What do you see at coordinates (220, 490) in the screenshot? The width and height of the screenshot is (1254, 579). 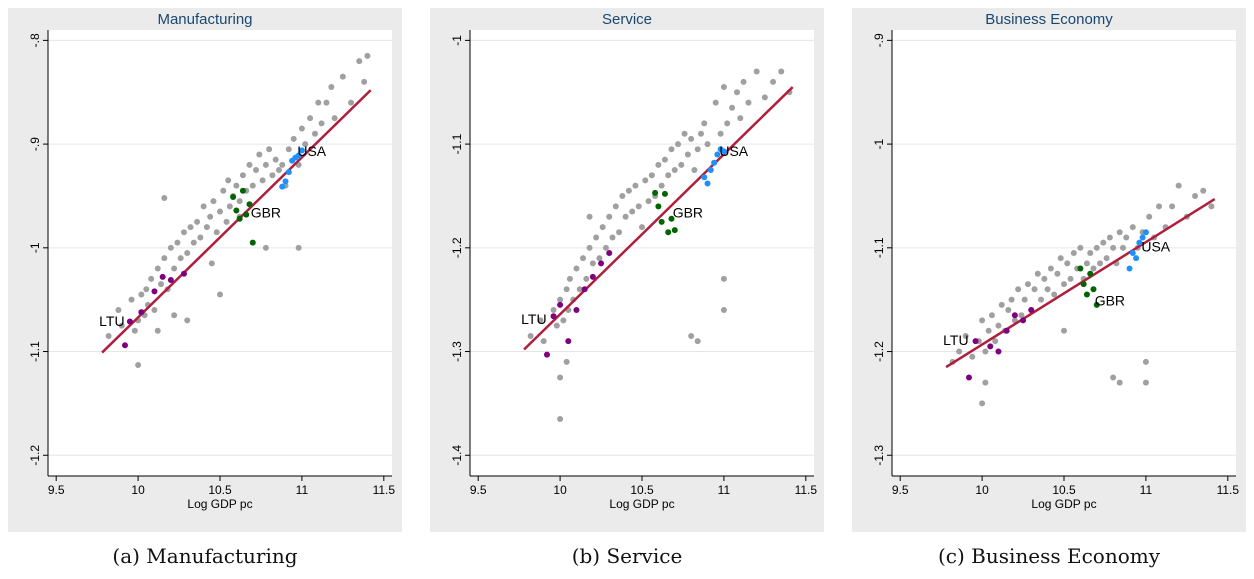 I see `x-tick-label: 10.5` at bounding box center [220, 490].